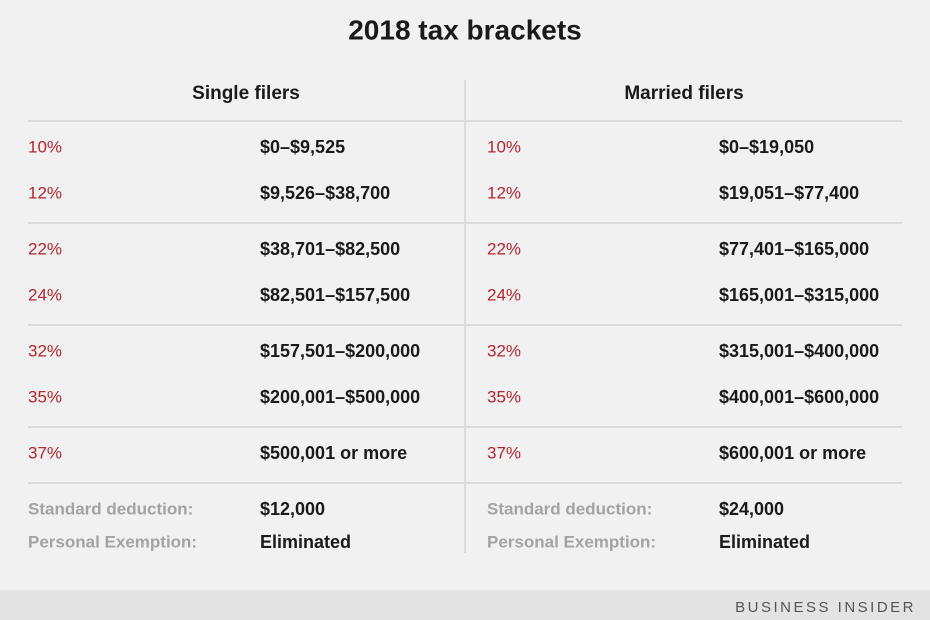 This screenshot has height=620, width=930. I want to click on column-header: Single filers, so click(246, 93).